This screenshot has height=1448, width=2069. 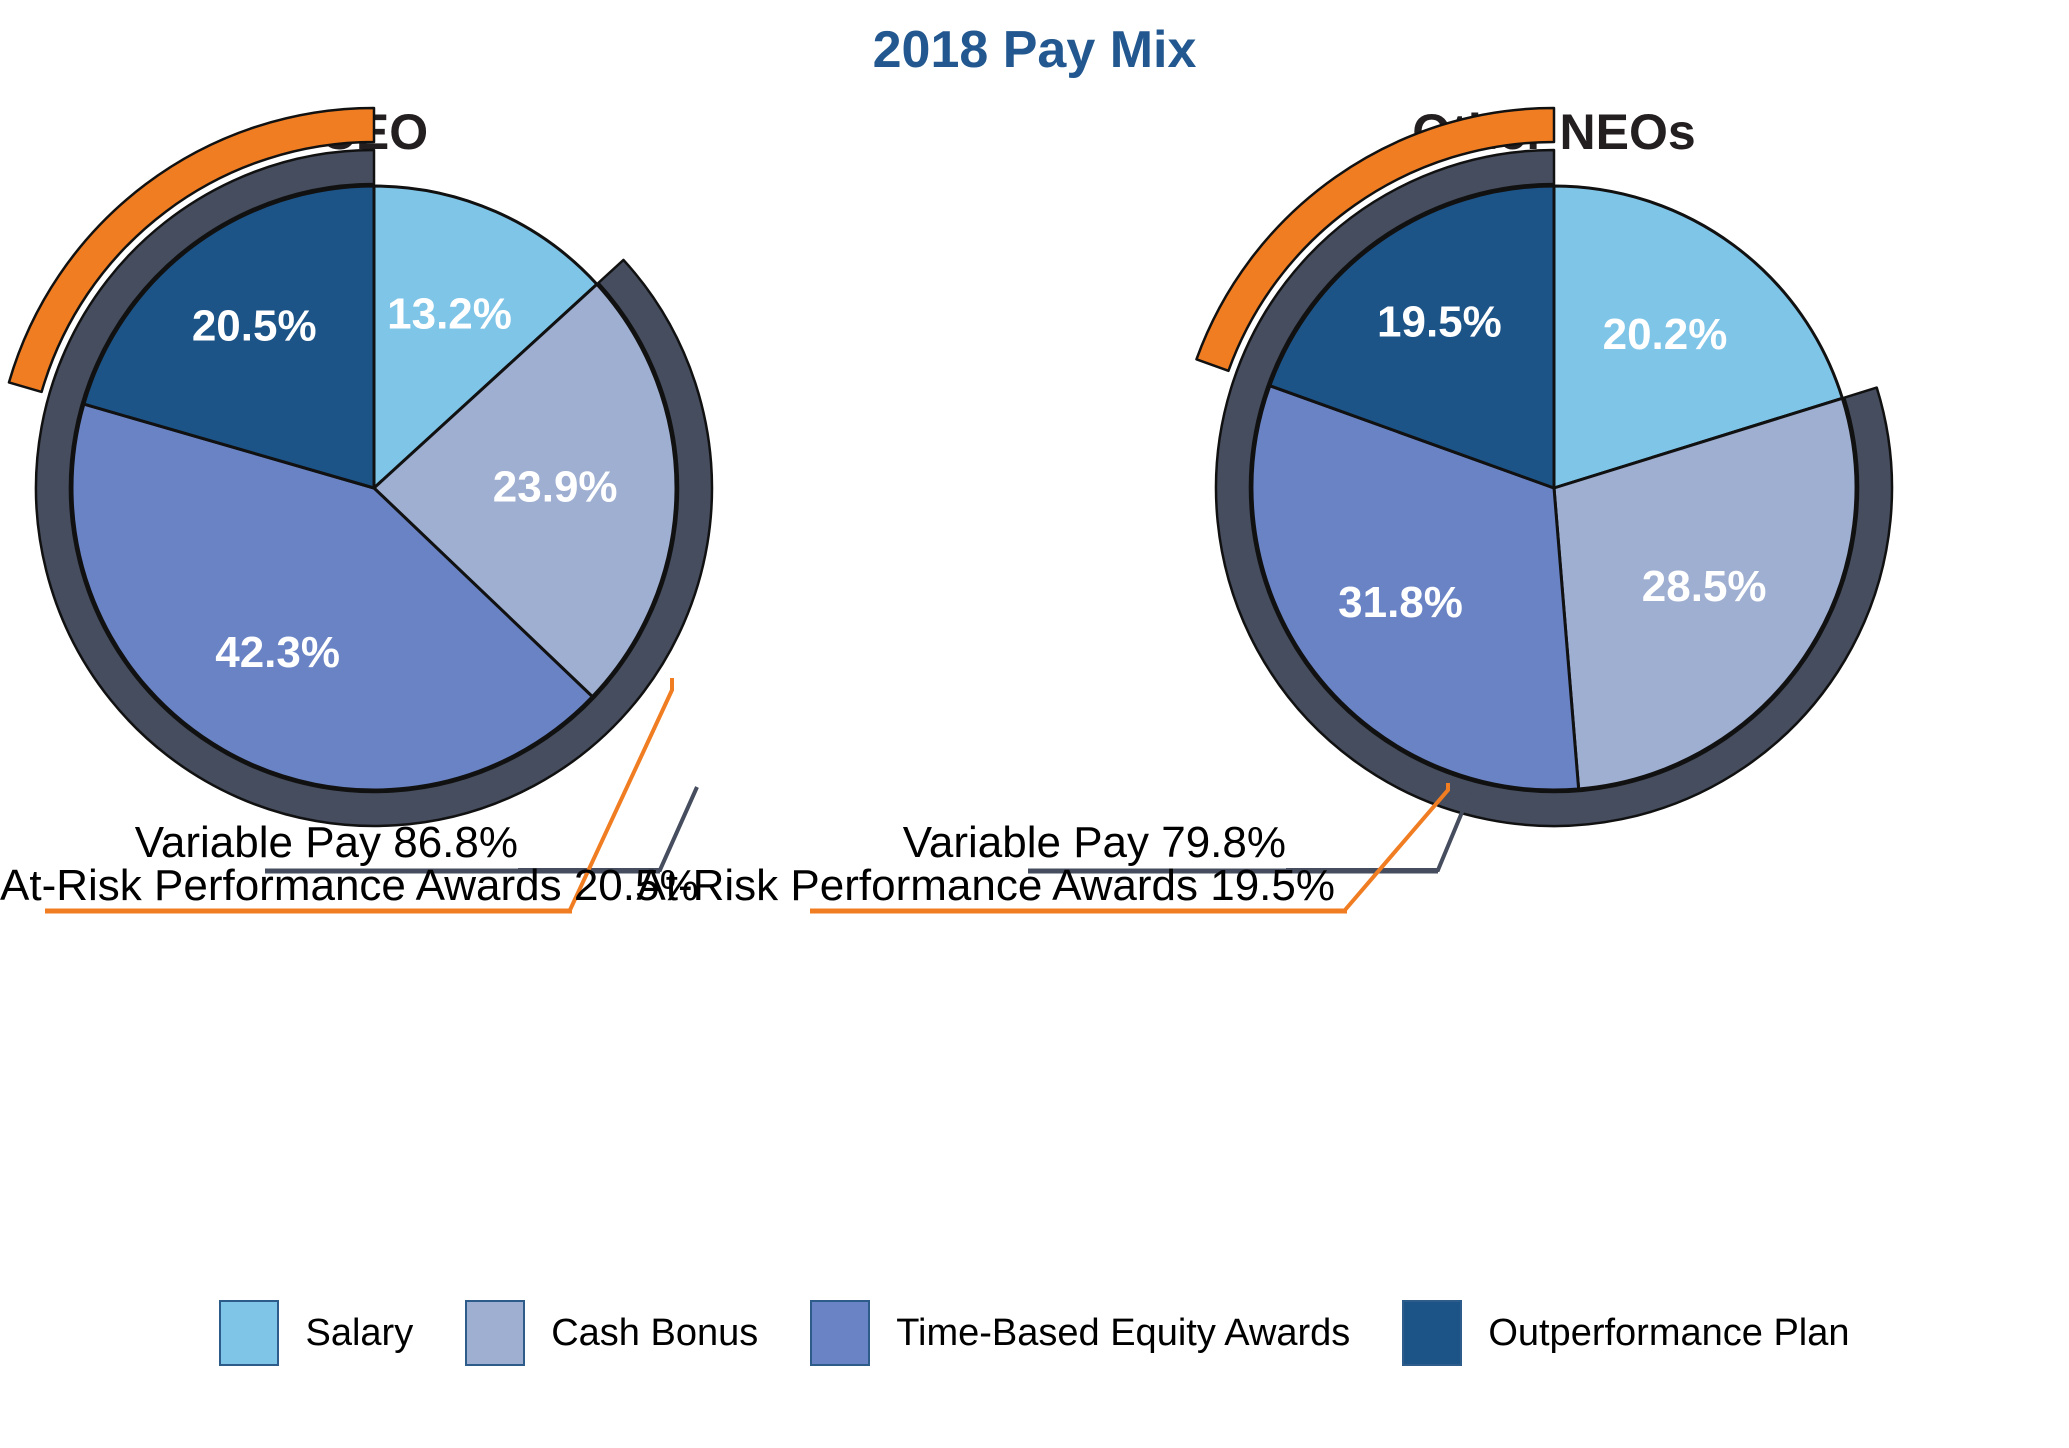 What do you see at coordinates (1704, 586) in the screenshot?
I see `slice-value-cash-bonus: 28.5%` at bounding box center [1704, 586].